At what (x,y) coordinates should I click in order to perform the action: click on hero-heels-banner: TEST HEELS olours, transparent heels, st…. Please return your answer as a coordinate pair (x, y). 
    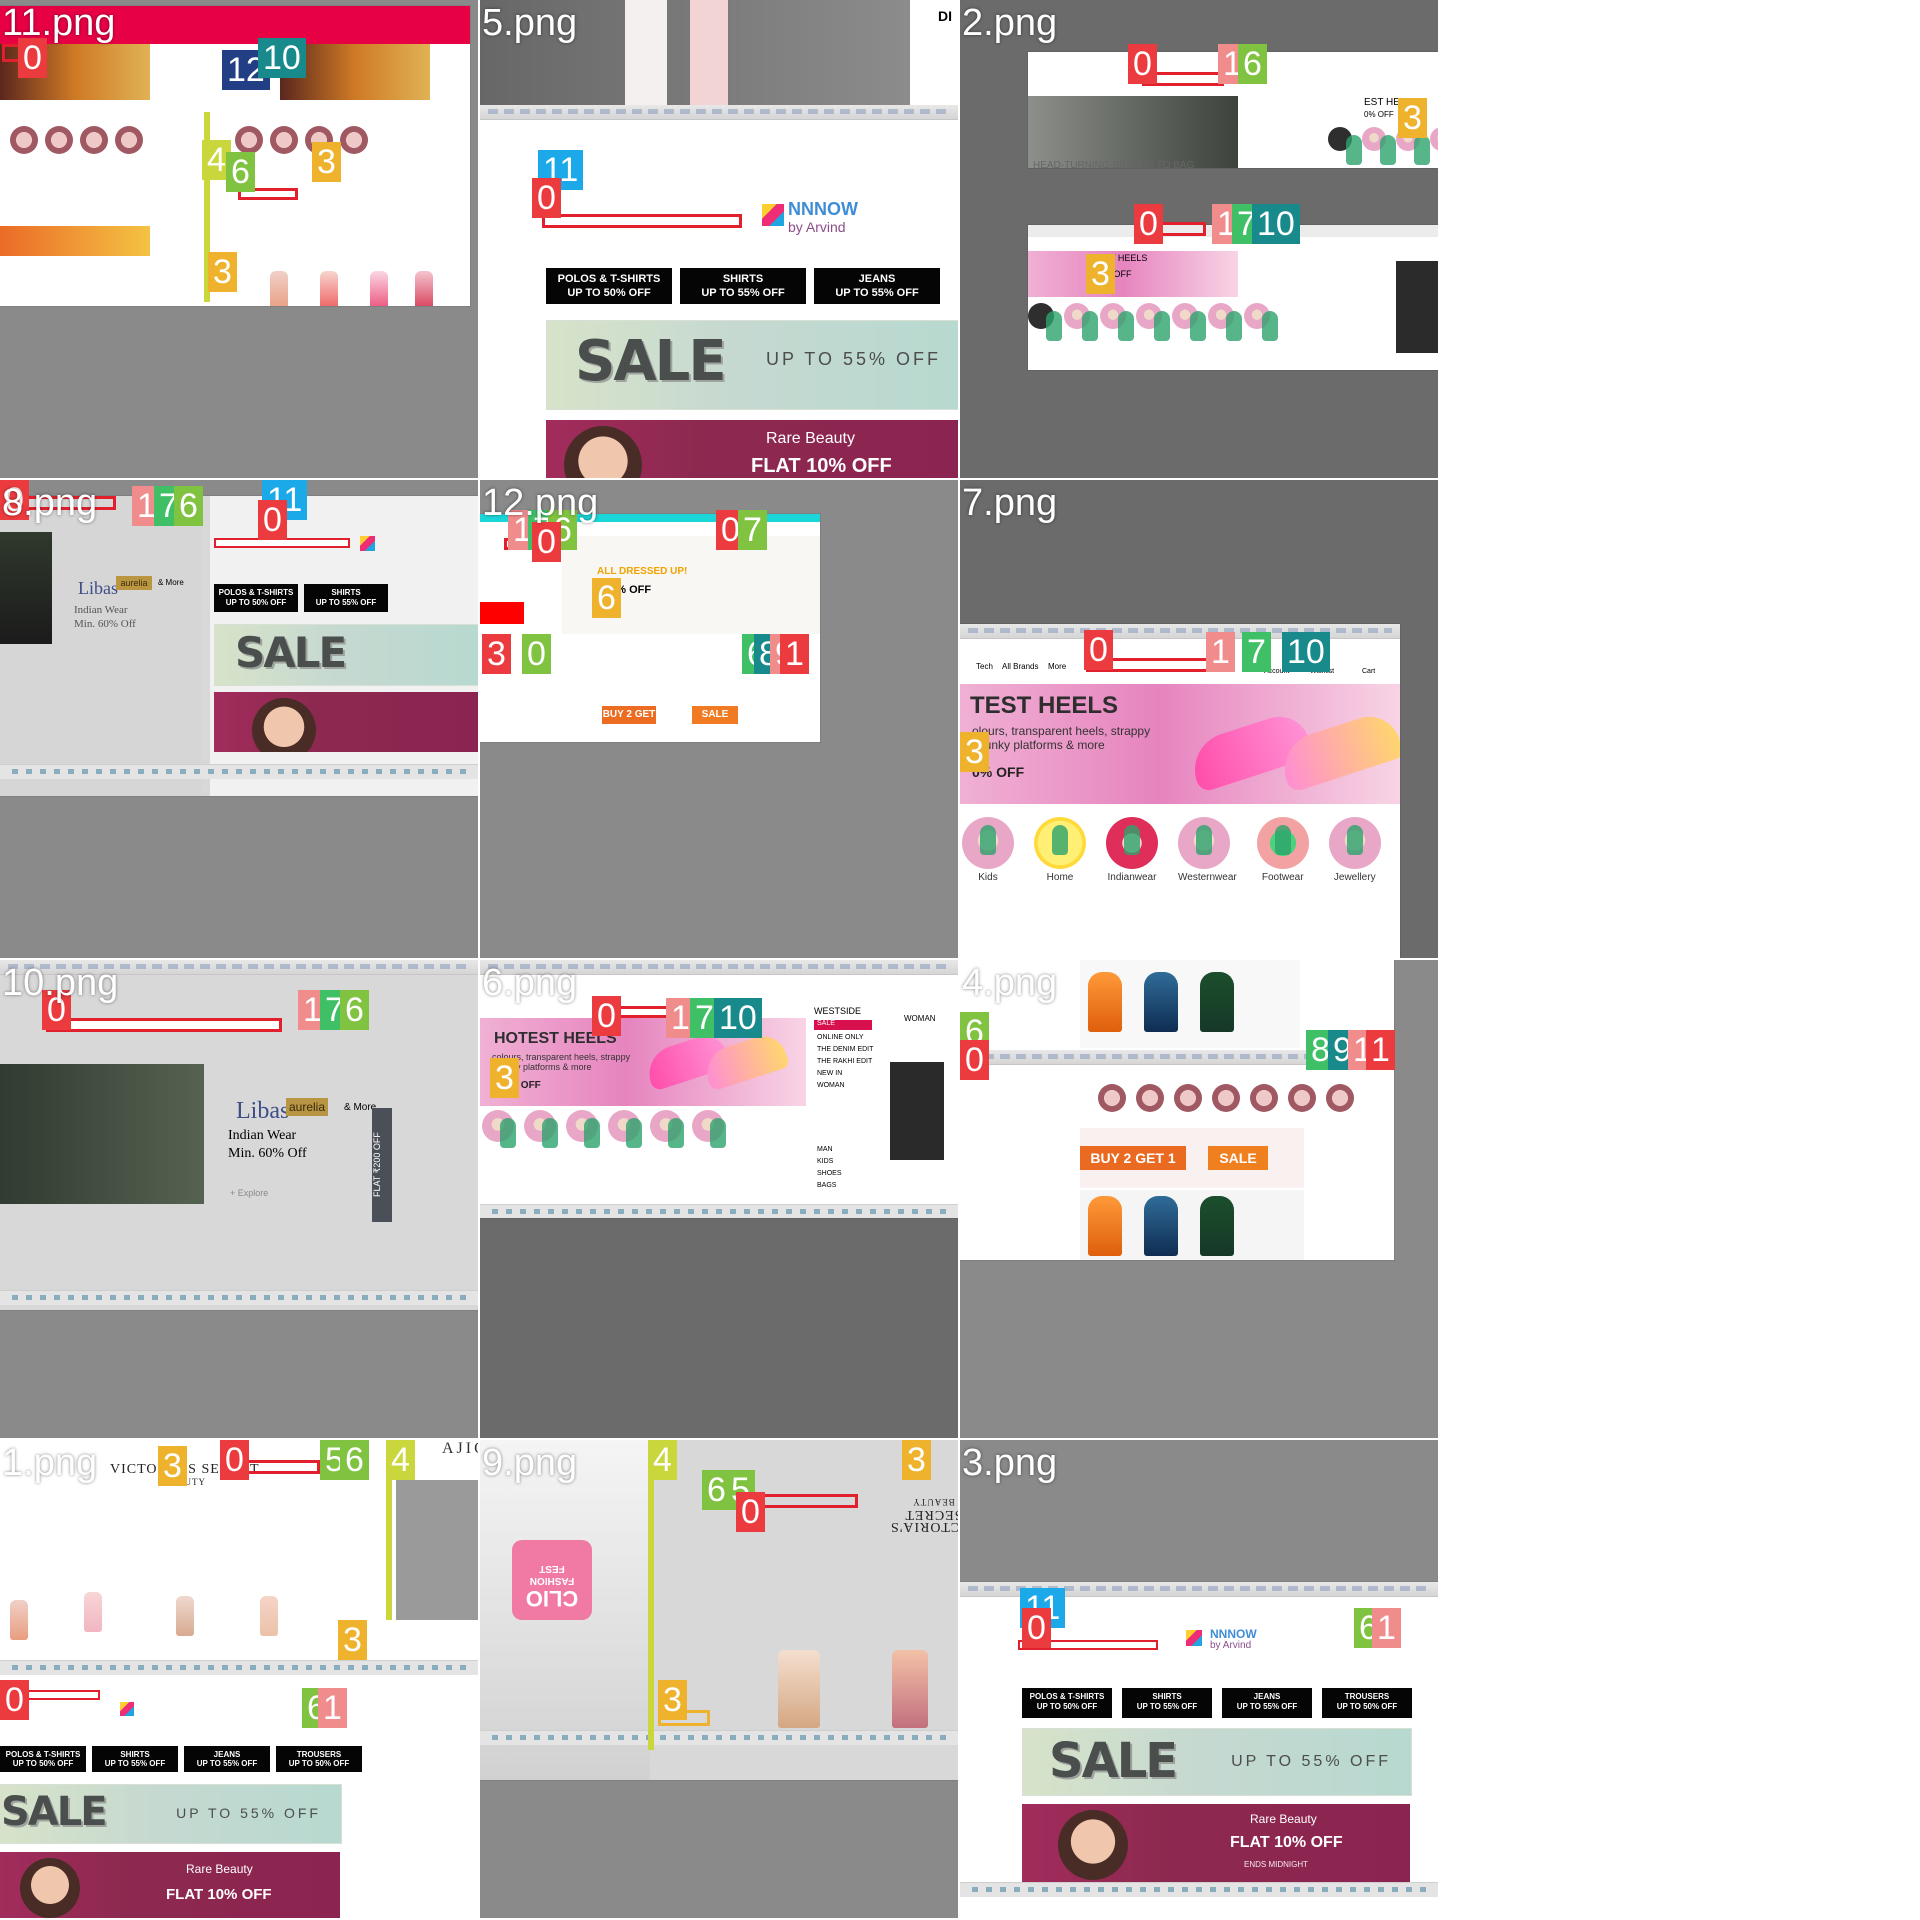
    Looking at the image, I should click on (1180, 744).